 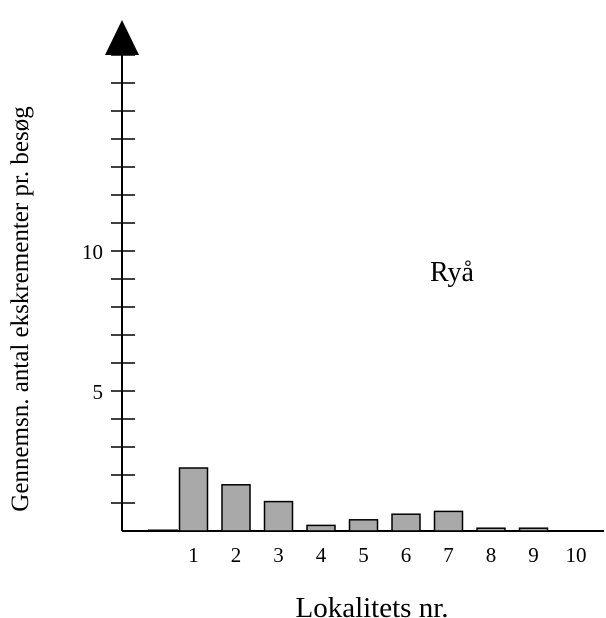 What do you see at coordinates (371, 605) in the screenshot?
I see `x-axis-label: Lokalitets nr.` at bounding box center [371, 605].